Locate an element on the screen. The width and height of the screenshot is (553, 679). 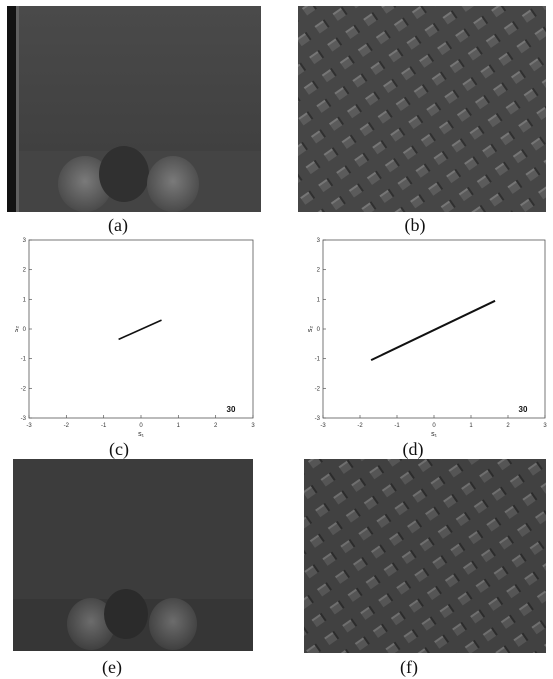
photo-a is located at coordinates (134, 109).